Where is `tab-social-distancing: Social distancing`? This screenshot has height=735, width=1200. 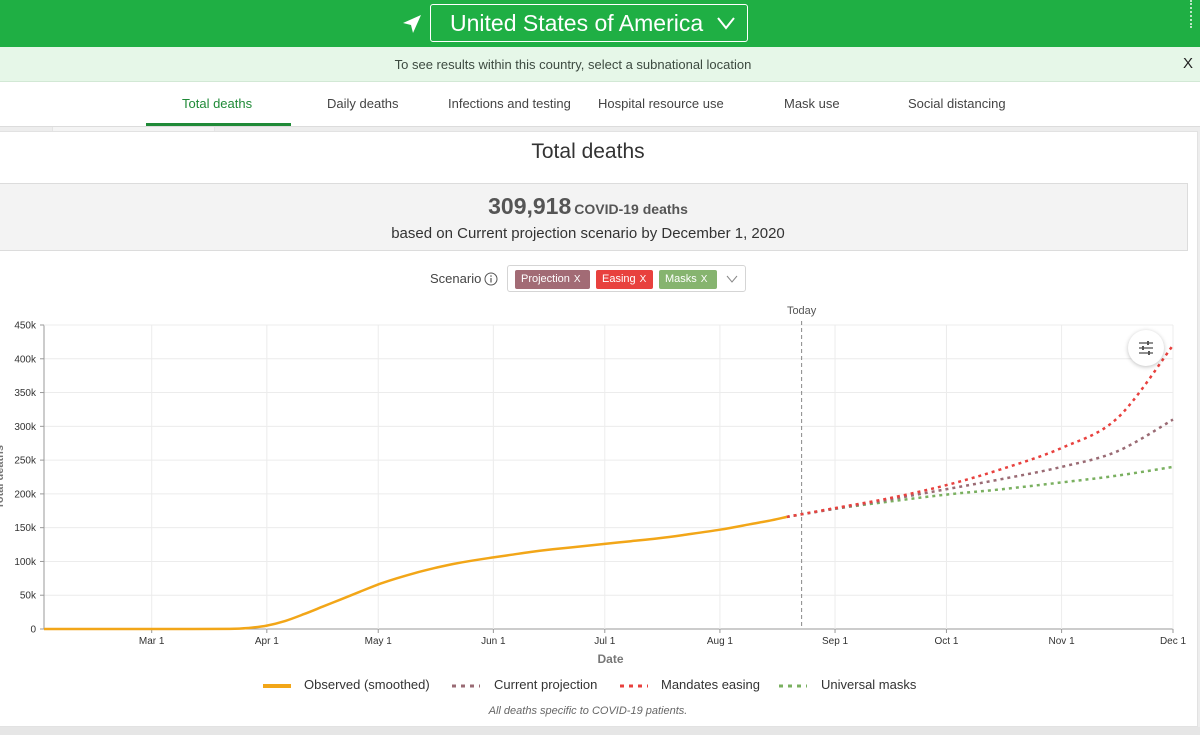
tab-social-distancing: Social distancing is located at coordinates (957, 103).